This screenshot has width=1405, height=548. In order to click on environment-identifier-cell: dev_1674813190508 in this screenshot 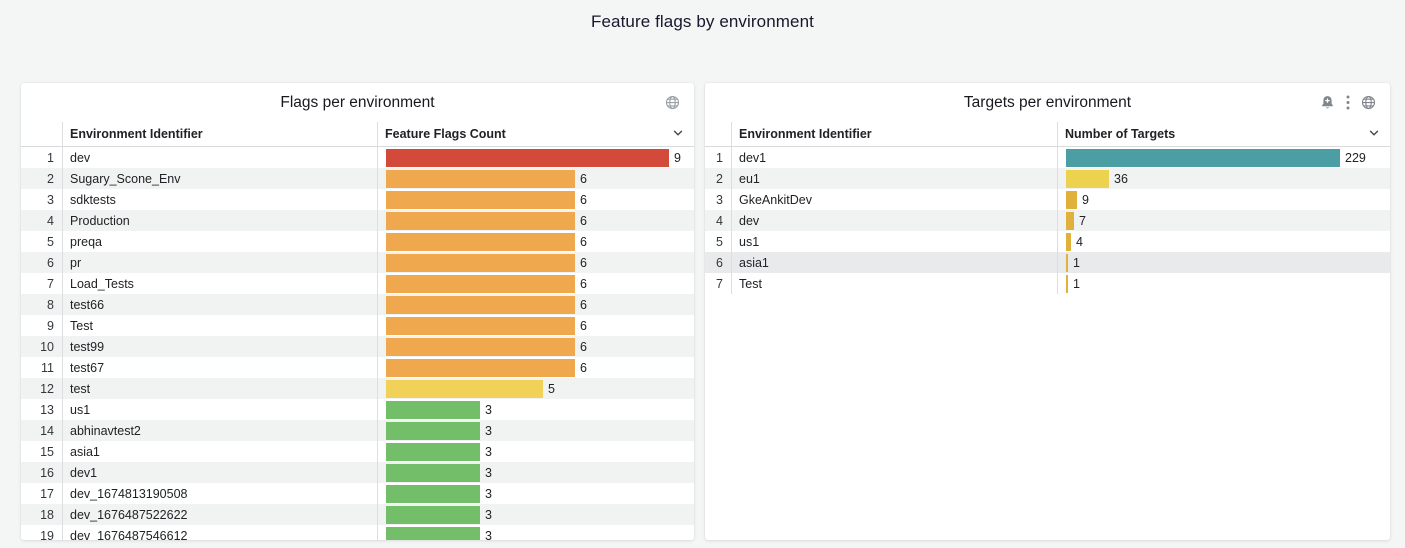, I will do `click(219, 493)`.